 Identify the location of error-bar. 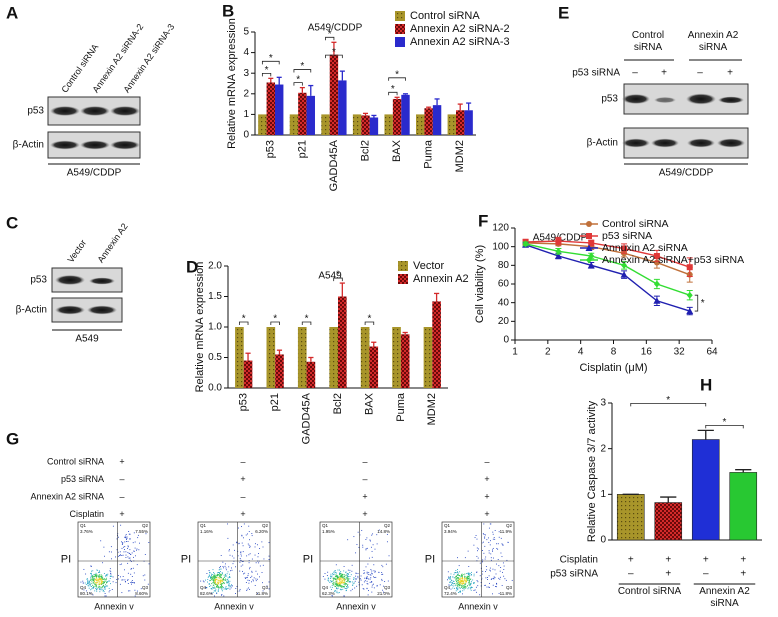
(365, 114).